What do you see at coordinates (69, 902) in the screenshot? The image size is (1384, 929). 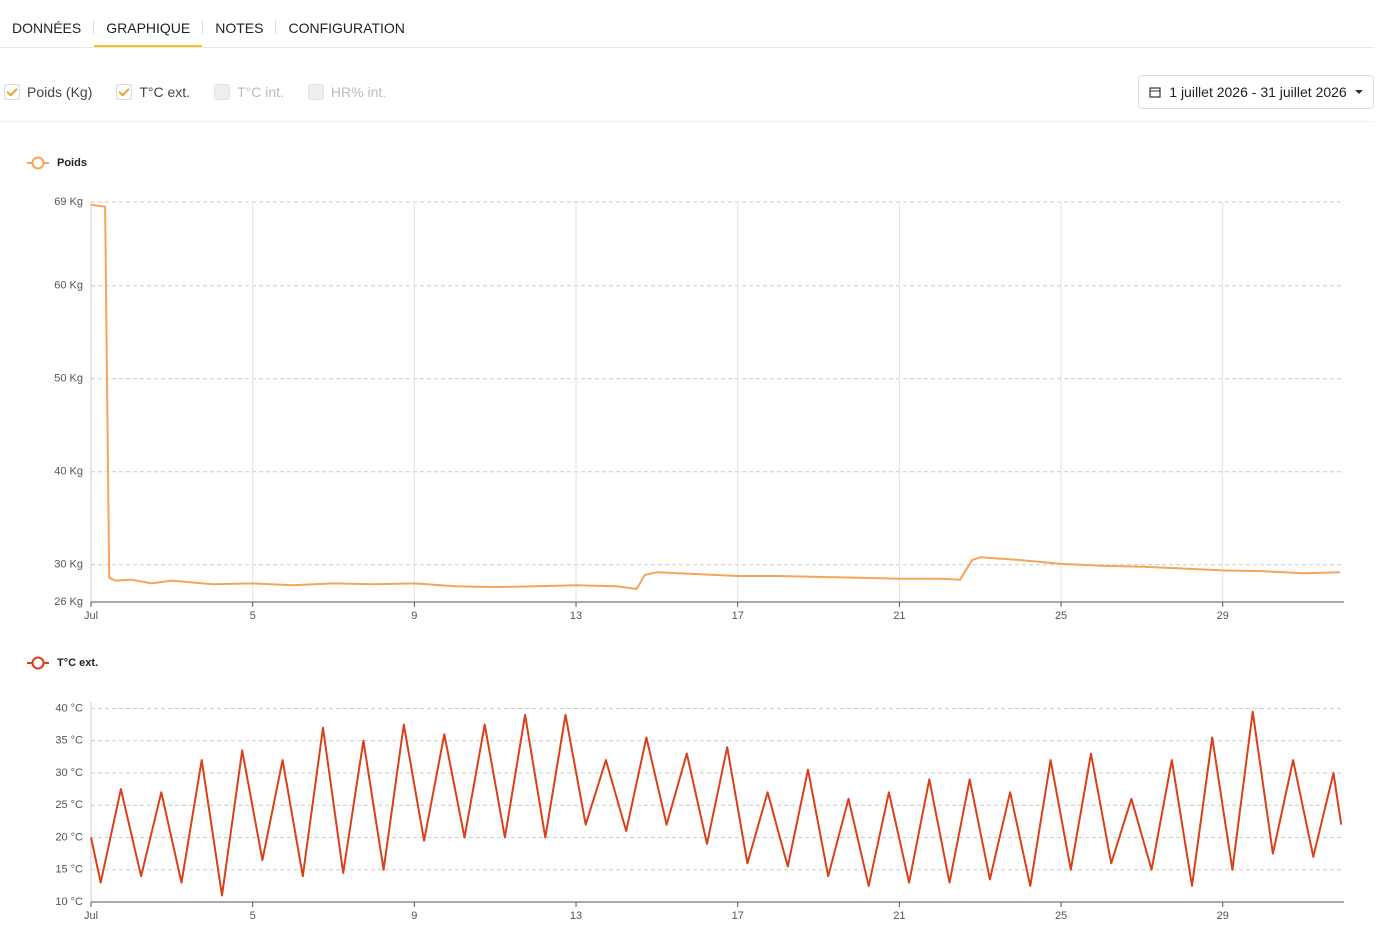 I see `y-tick-label: 10 °C` at bounding box center [69, 902].